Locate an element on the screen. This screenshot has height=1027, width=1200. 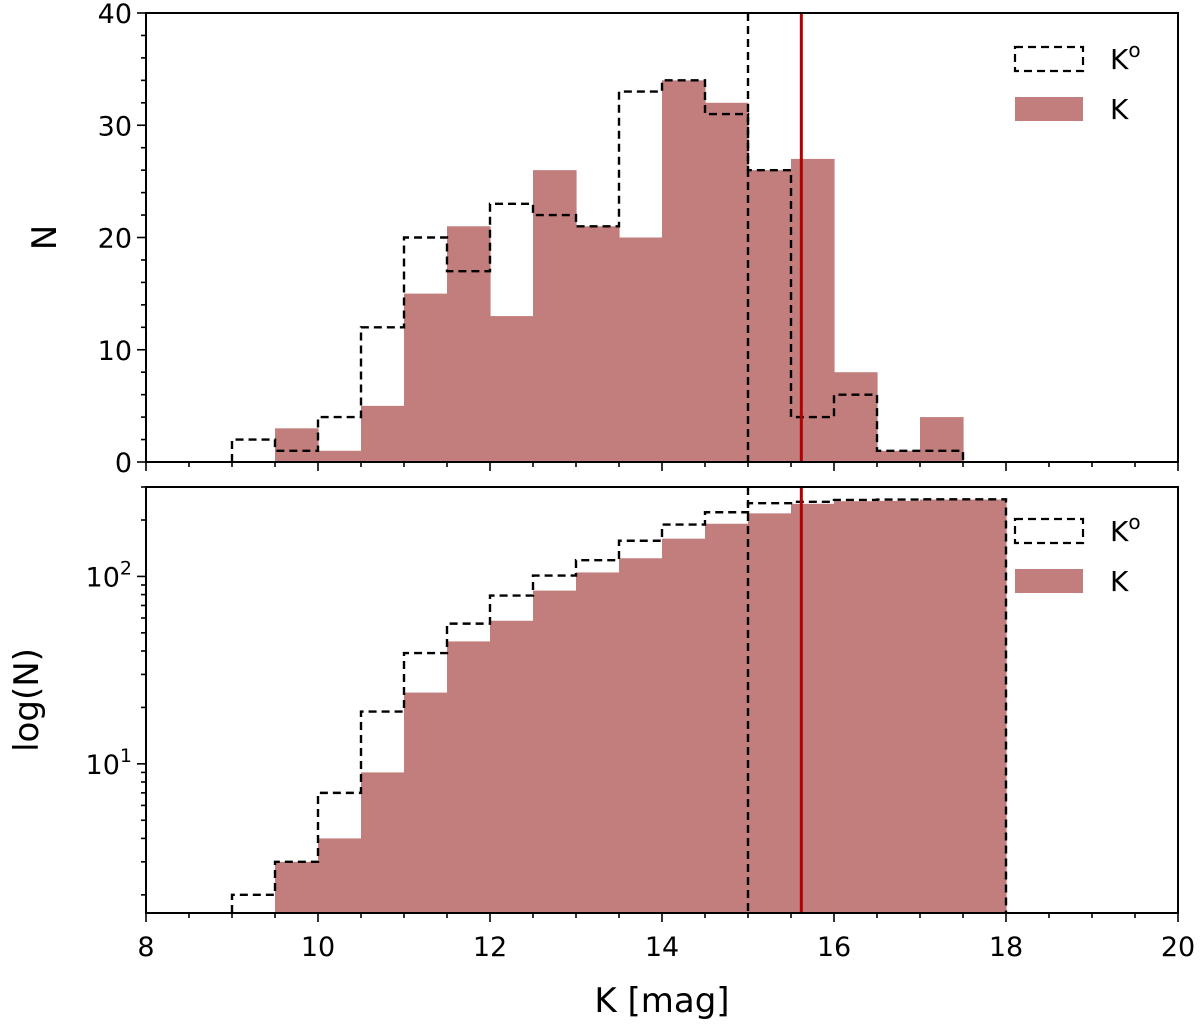
y-tick-label: 10¹ is located at coordinates (109, 763).